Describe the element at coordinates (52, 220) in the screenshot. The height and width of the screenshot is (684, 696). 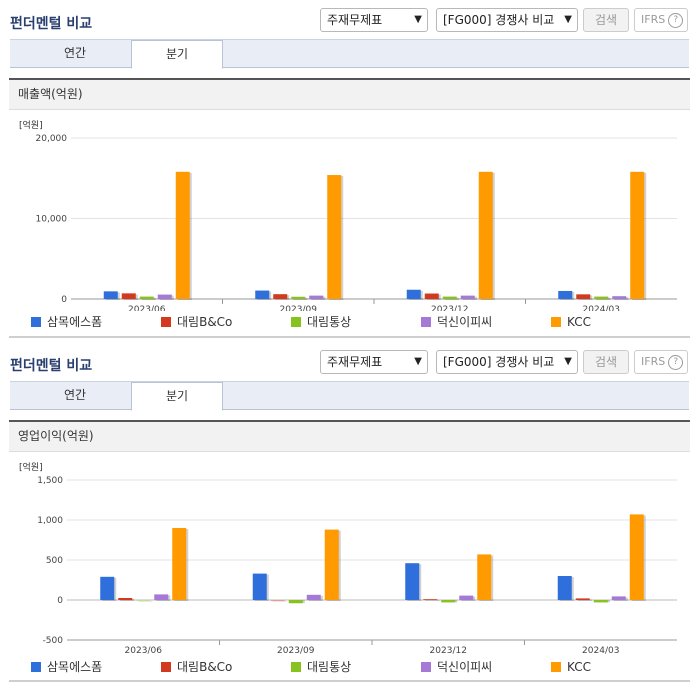
I see `y-tick-label: 10,000` at that location.